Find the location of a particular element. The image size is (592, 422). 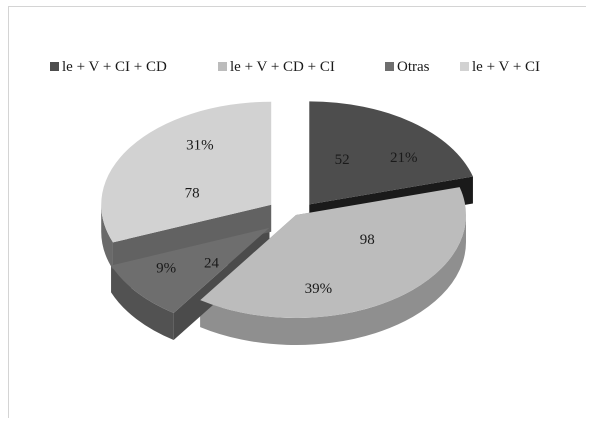

slice-4-rim is located at coordinates (107, 237).